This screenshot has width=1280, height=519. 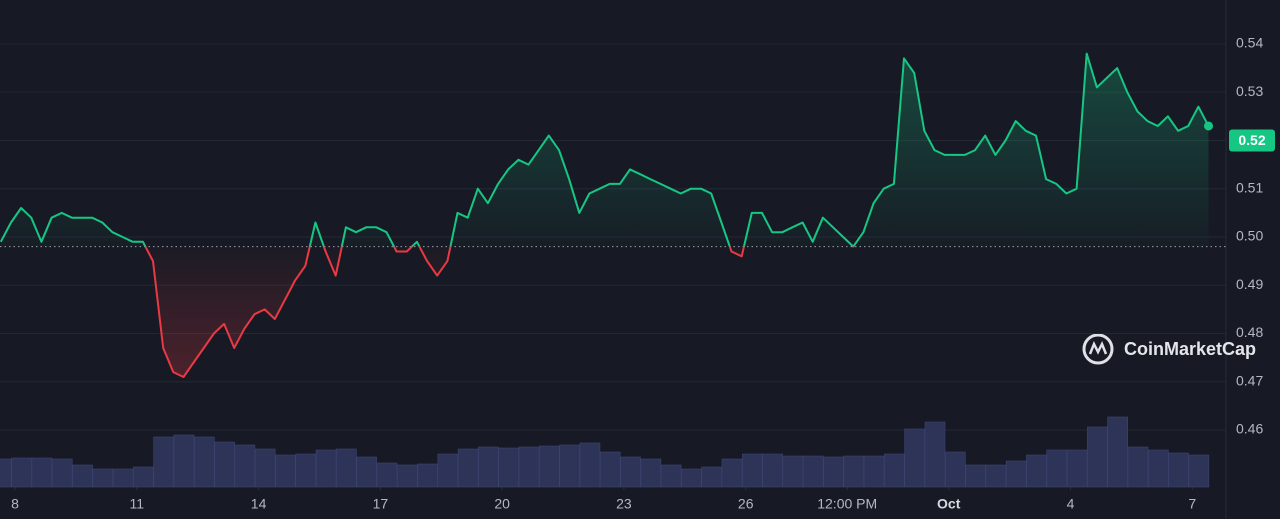 What do you see at coordinates (1249, 187) in the screenshot?
I see `y-tick-label: 0.51` at bounding box center [1249, 187].